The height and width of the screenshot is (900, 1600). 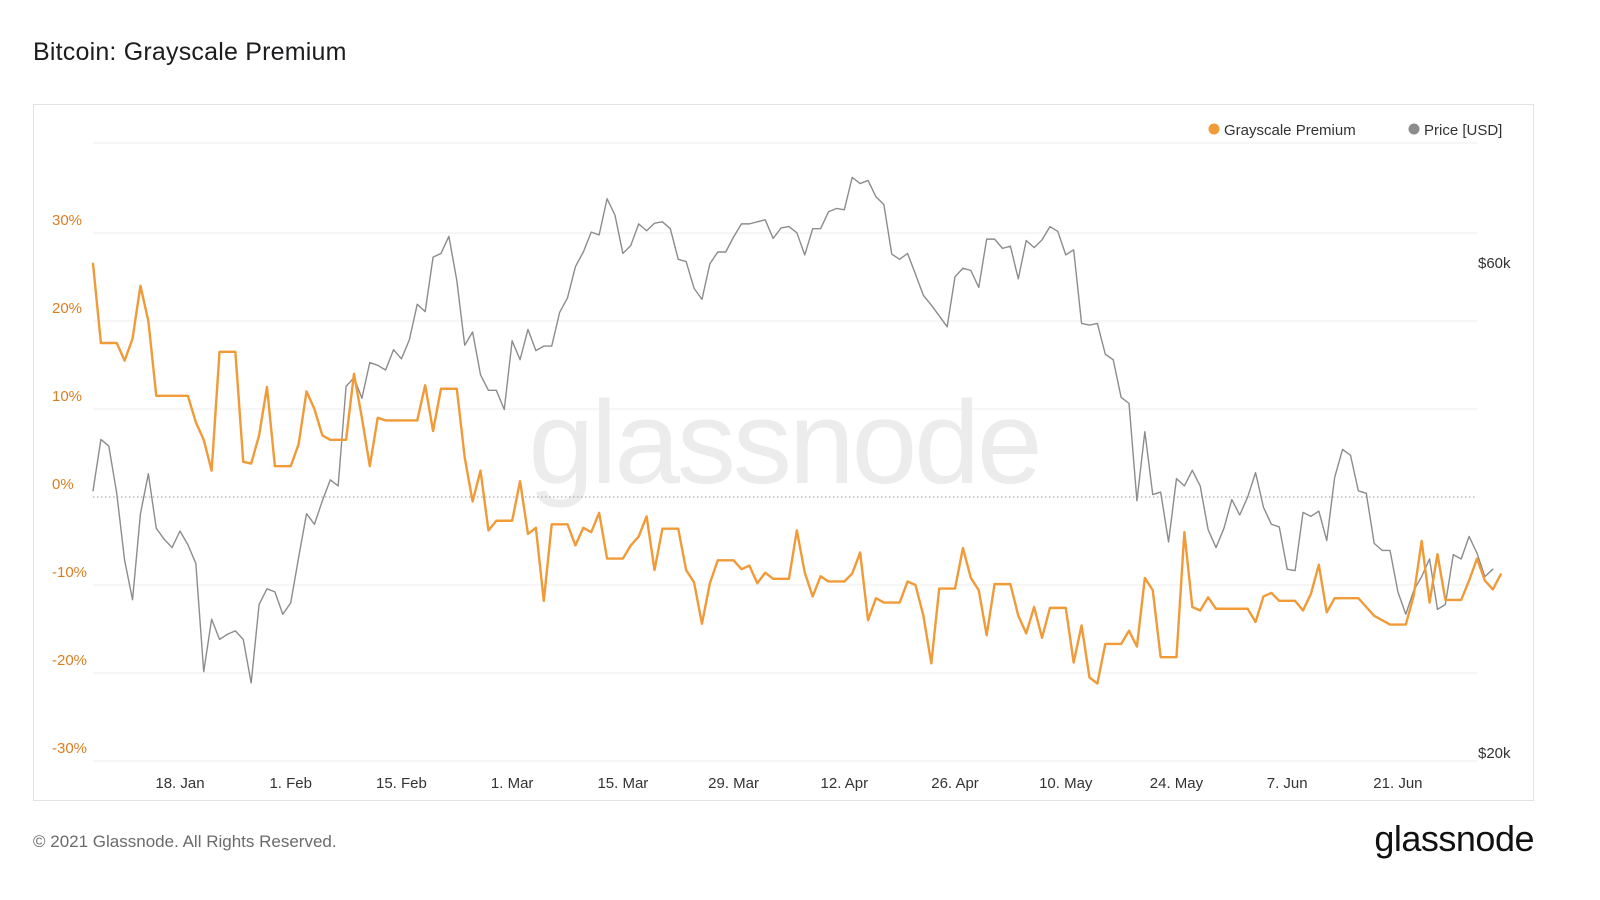 What do you see at coordinates (845, 783) in the screenshot?
I see `x-tick-label: 12. Apr` at bounding box center [845, 783].